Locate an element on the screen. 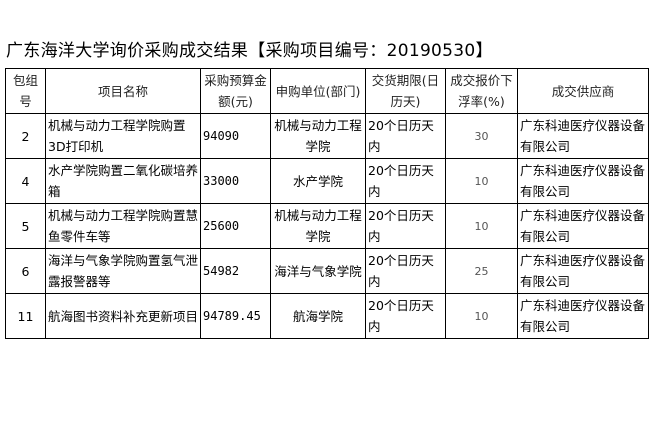 Image resolution: width=657 pixels, height=423 pixels. project-name-cell: 航海图书资料补充更新项目 is located at coordinates (123, 316).